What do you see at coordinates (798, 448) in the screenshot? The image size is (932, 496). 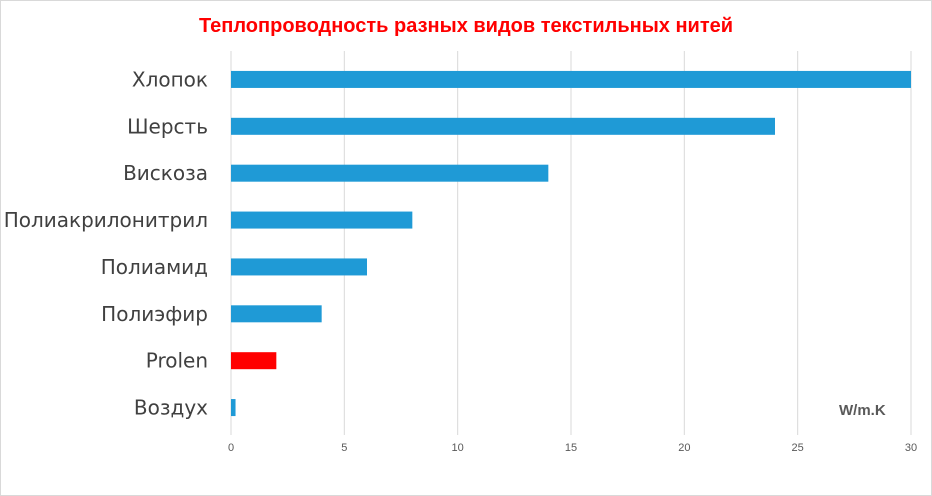 I see `x-tick-label: 25` at bounding box center [798, 448].